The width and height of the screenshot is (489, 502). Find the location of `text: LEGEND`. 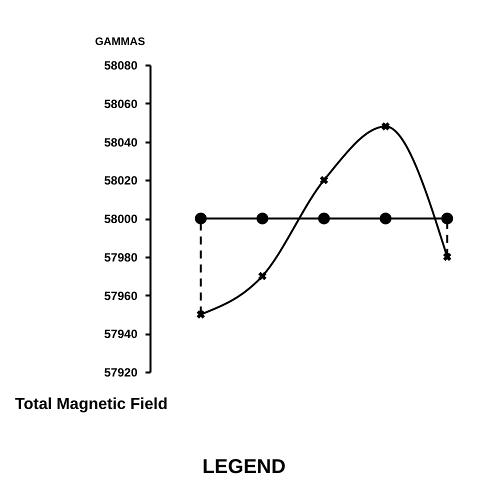

text: LEGEND is located at coordinates (244, 467).